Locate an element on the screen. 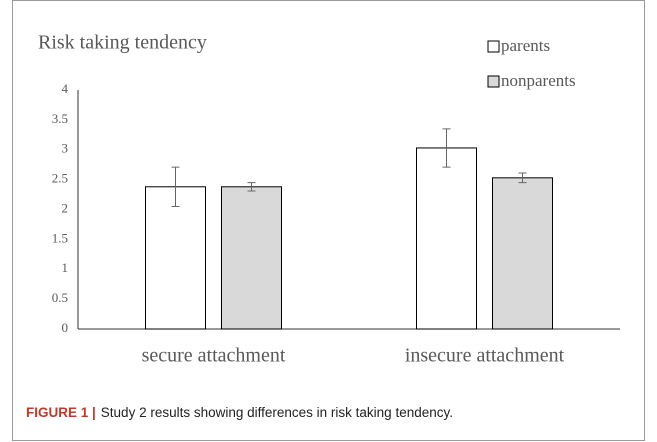 Image resolution: width=657 pixels, height=442 pixels. y-tick-label: 1.5 is located at coordinates (60, 237).